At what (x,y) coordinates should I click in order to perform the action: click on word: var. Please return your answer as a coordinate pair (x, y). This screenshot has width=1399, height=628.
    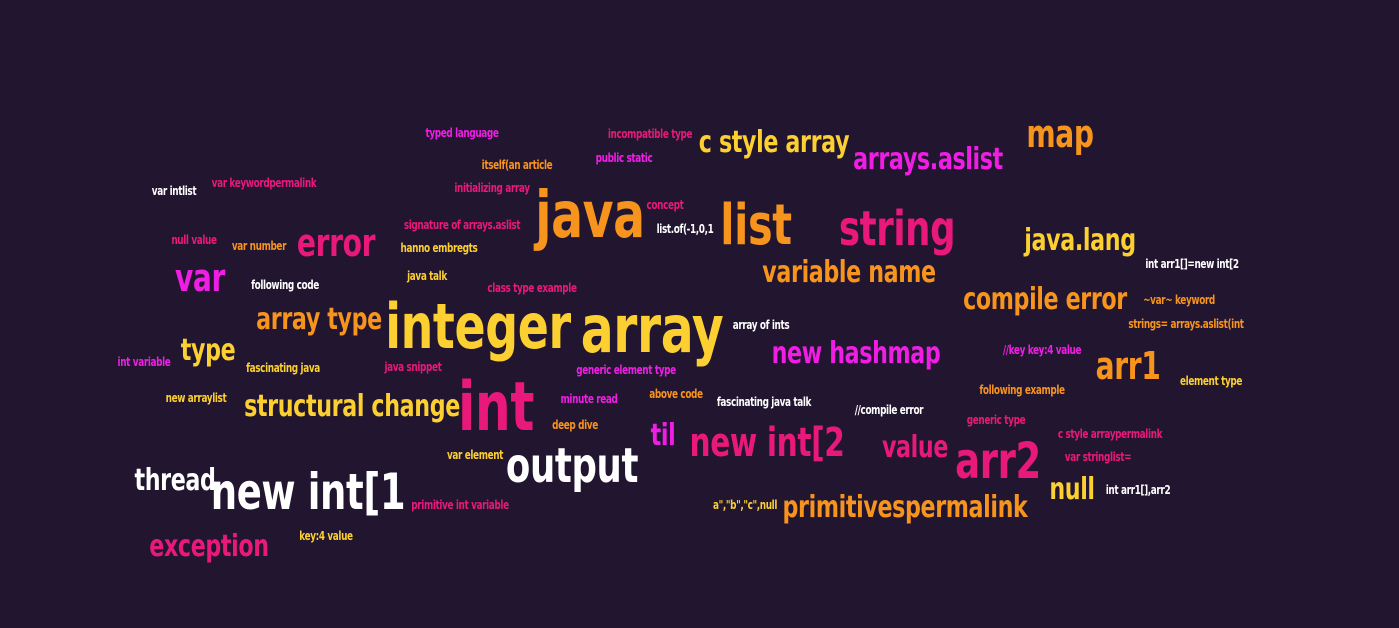
    Looking at the image, I should click on (200, 278).